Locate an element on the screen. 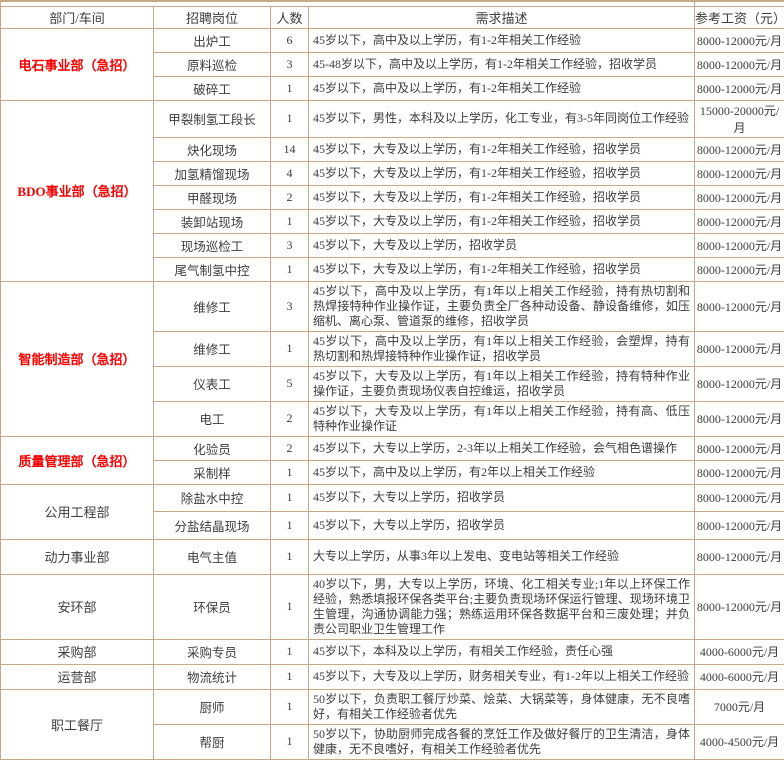 The image size is (784, 760). description-cell: 45岁以下，大专及以上学历，招收学员 is located at coordinates (502, 245).